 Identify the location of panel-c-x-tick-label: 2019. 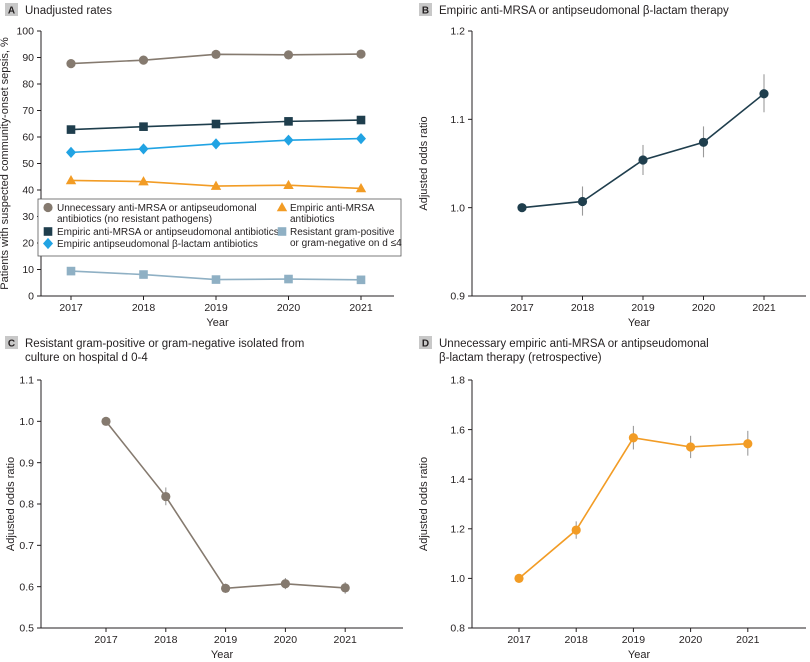
(226, 640).